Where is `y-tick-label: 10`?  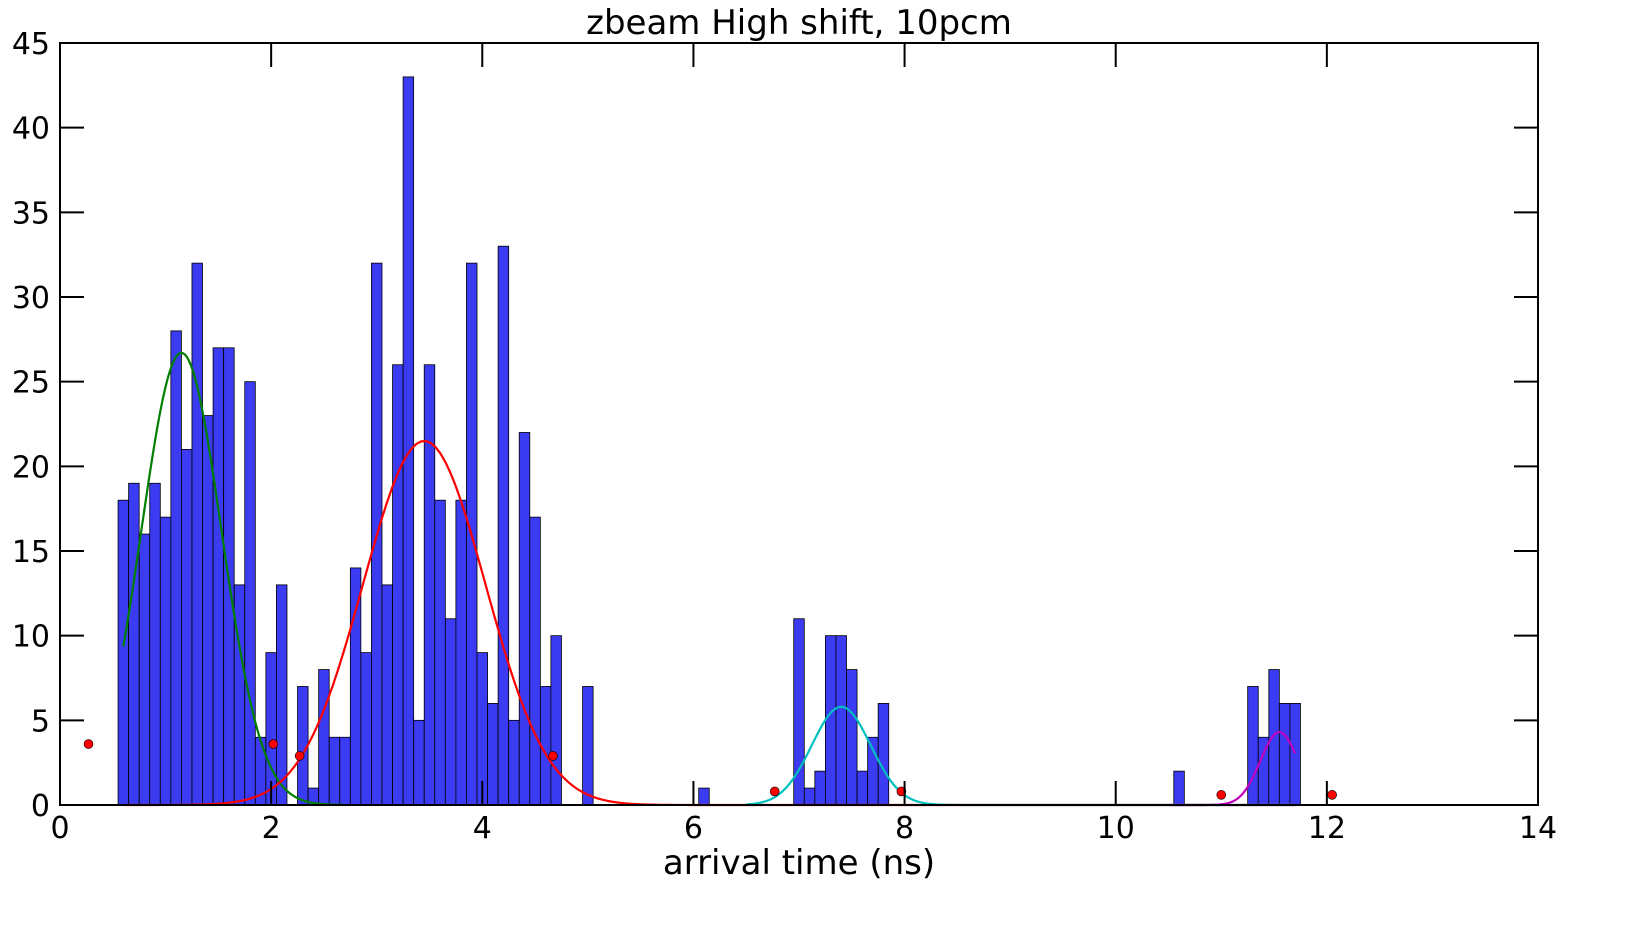 y-tick-label: 10 is located at coordinates (31, 637).